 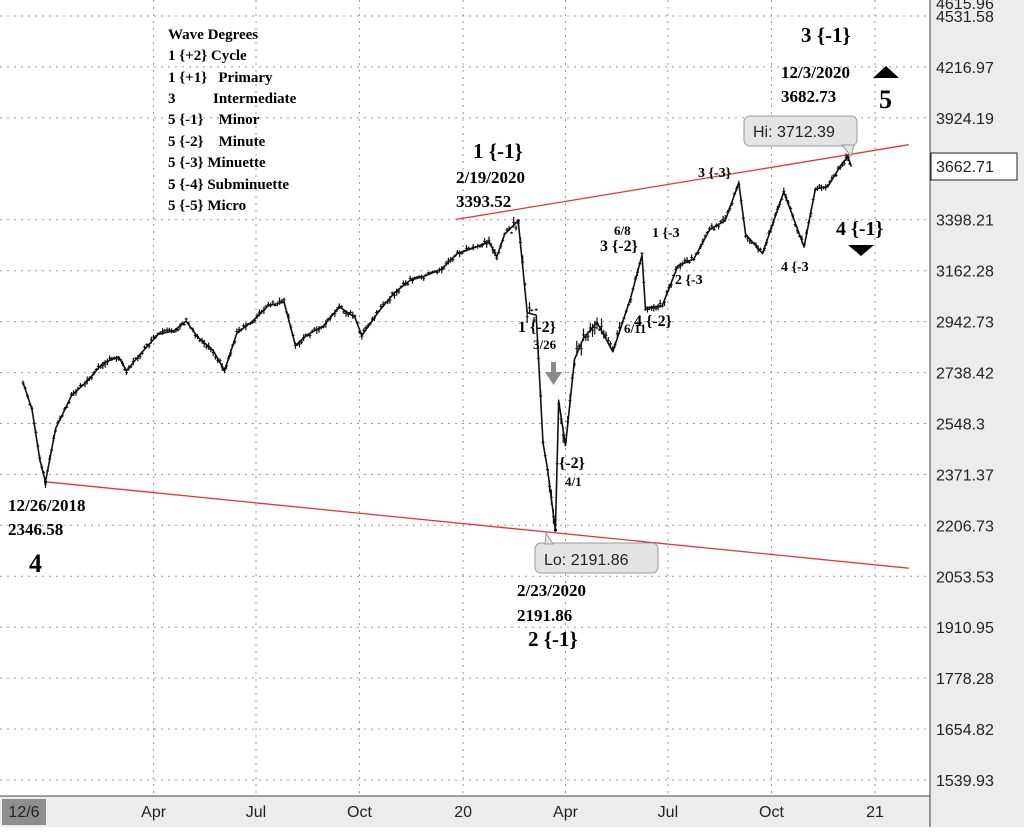 I want to click on y-tick-label: 3398.21, so click(x=965, y=221).